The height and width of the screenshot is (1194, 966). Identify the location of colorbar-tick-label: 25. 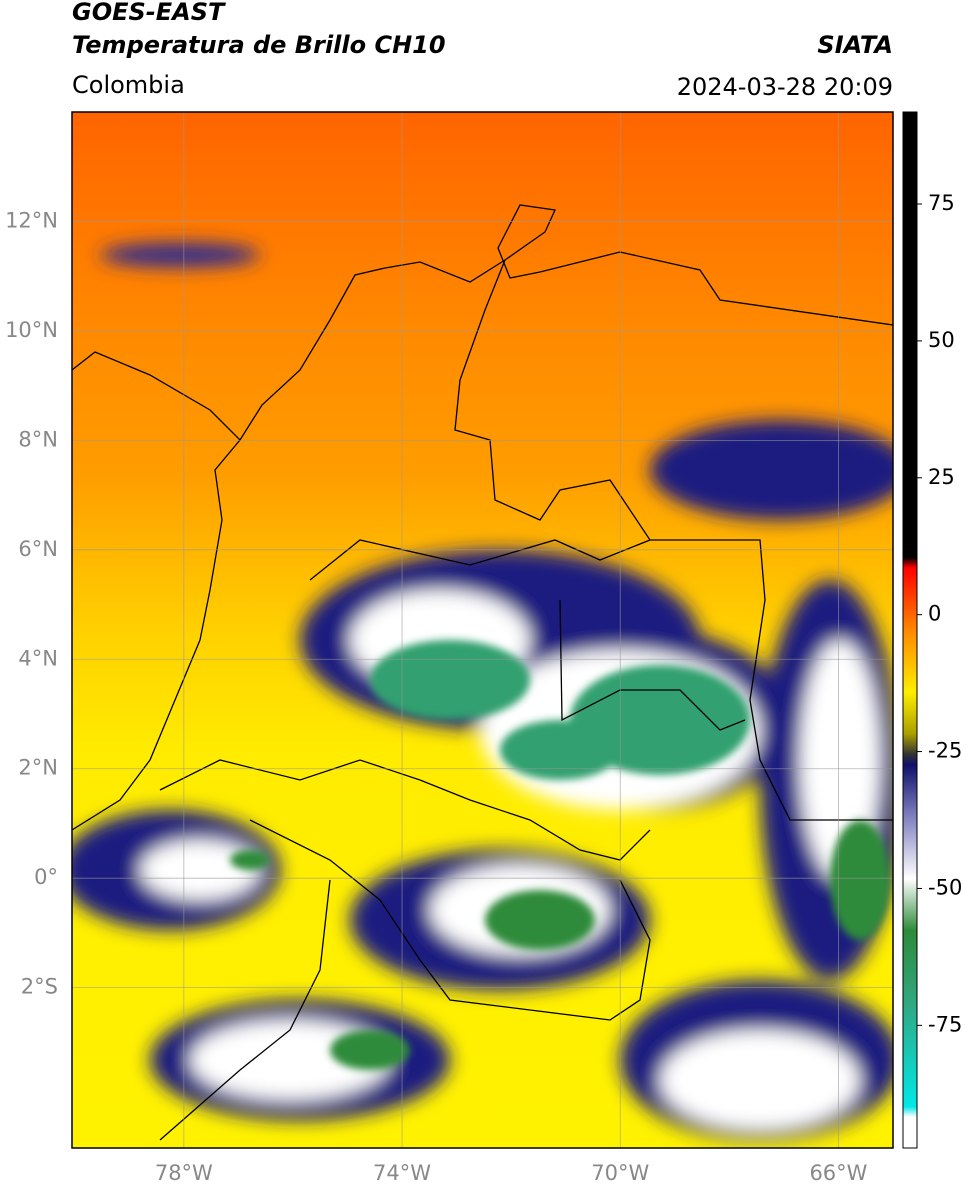
(941, 477).